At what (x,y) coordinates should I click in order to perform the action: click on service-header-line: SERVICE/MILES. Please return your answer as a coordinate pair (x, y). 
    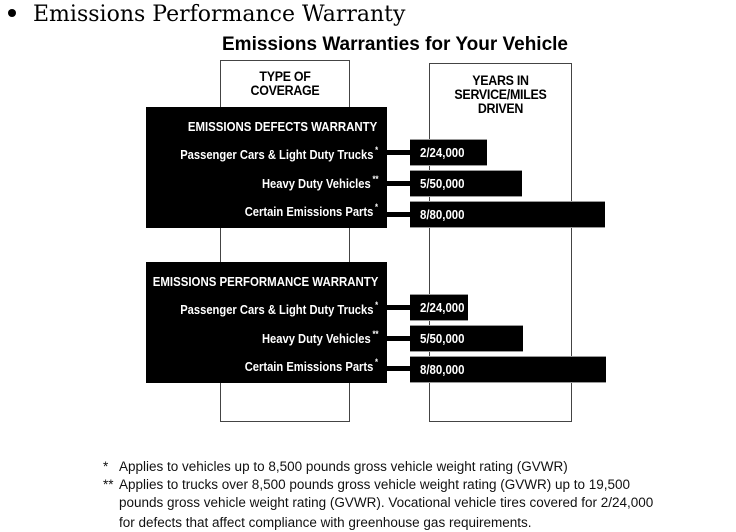
    Looking at the image, I should click on (500, 94).